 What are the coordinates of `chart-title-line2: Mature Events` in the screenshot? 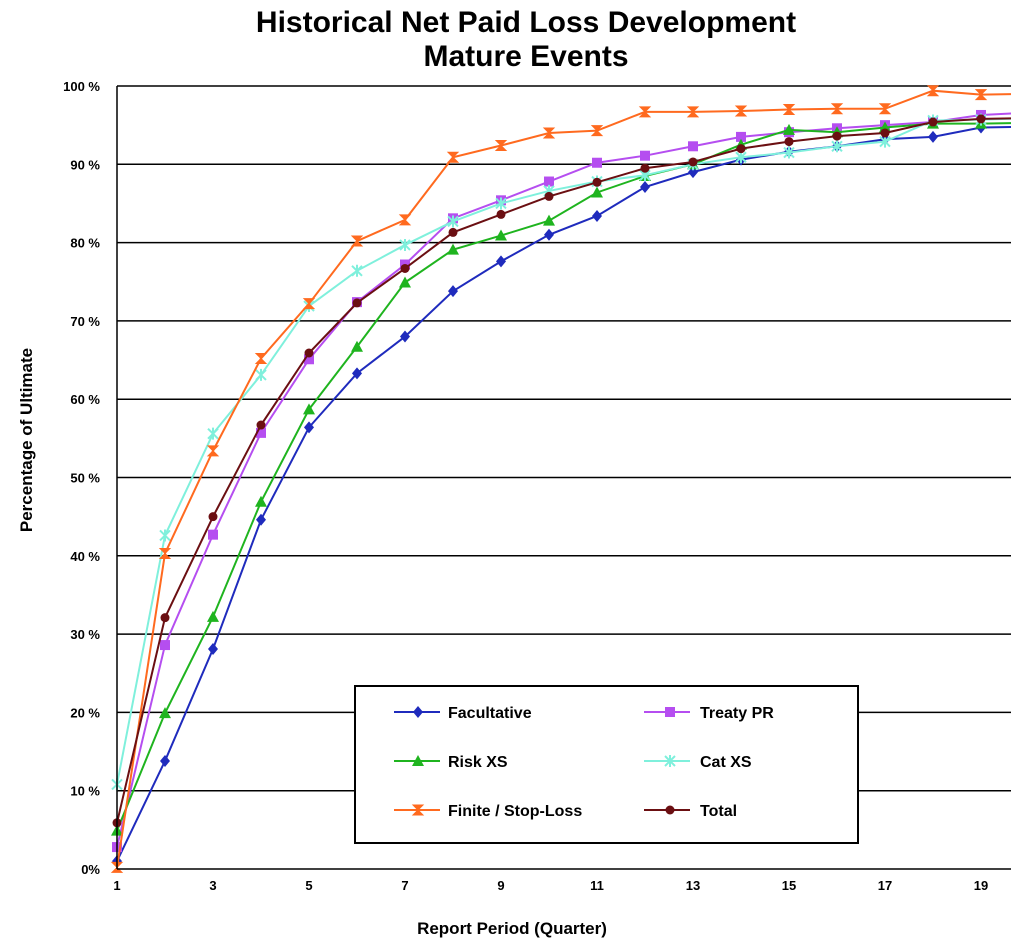 It's located at (525, 56).